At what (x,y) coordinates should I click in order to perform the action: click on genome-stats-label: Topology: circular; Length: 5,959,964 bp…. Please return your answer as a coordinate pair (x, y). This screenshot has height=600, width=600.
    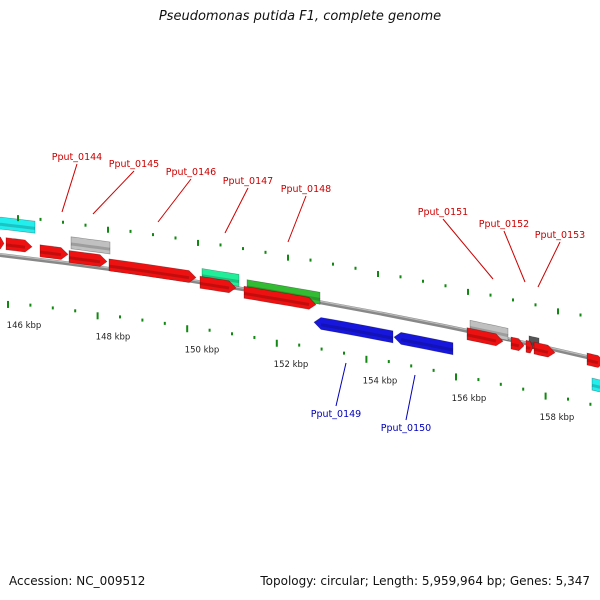
    Looking at the image, I should click on (425, 581).